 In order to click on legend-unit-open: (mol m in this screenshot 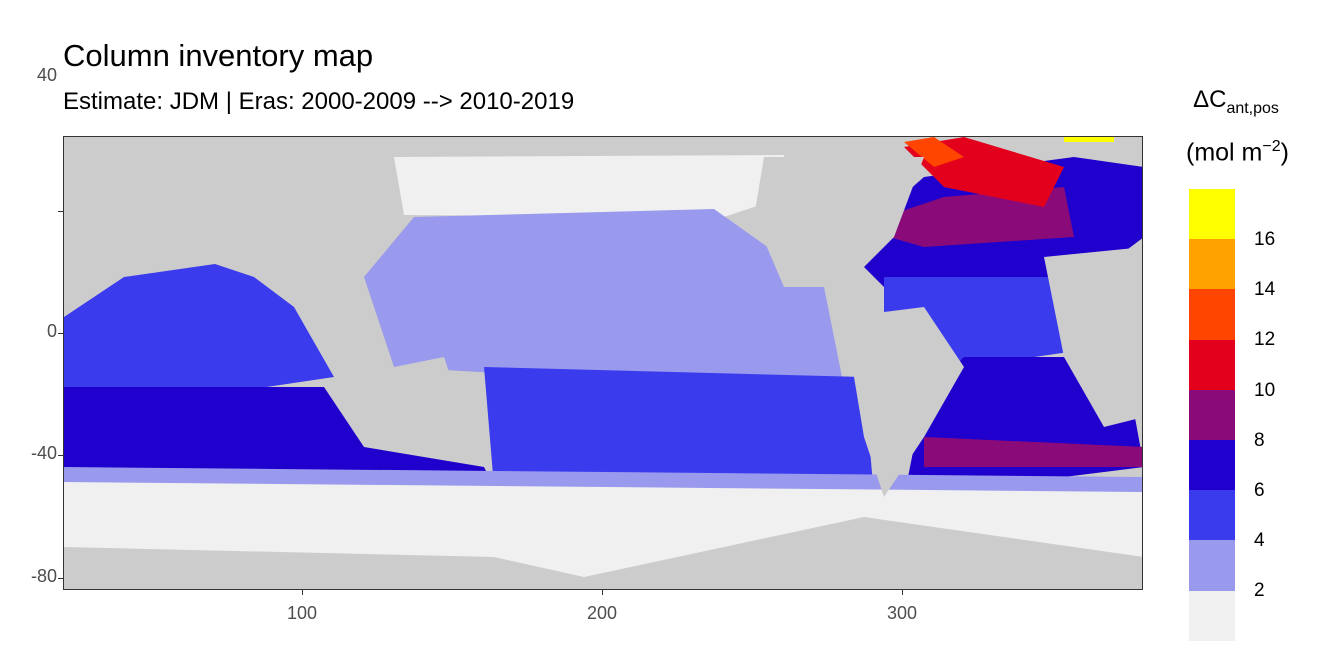, I will do `click(1224, 152)`.